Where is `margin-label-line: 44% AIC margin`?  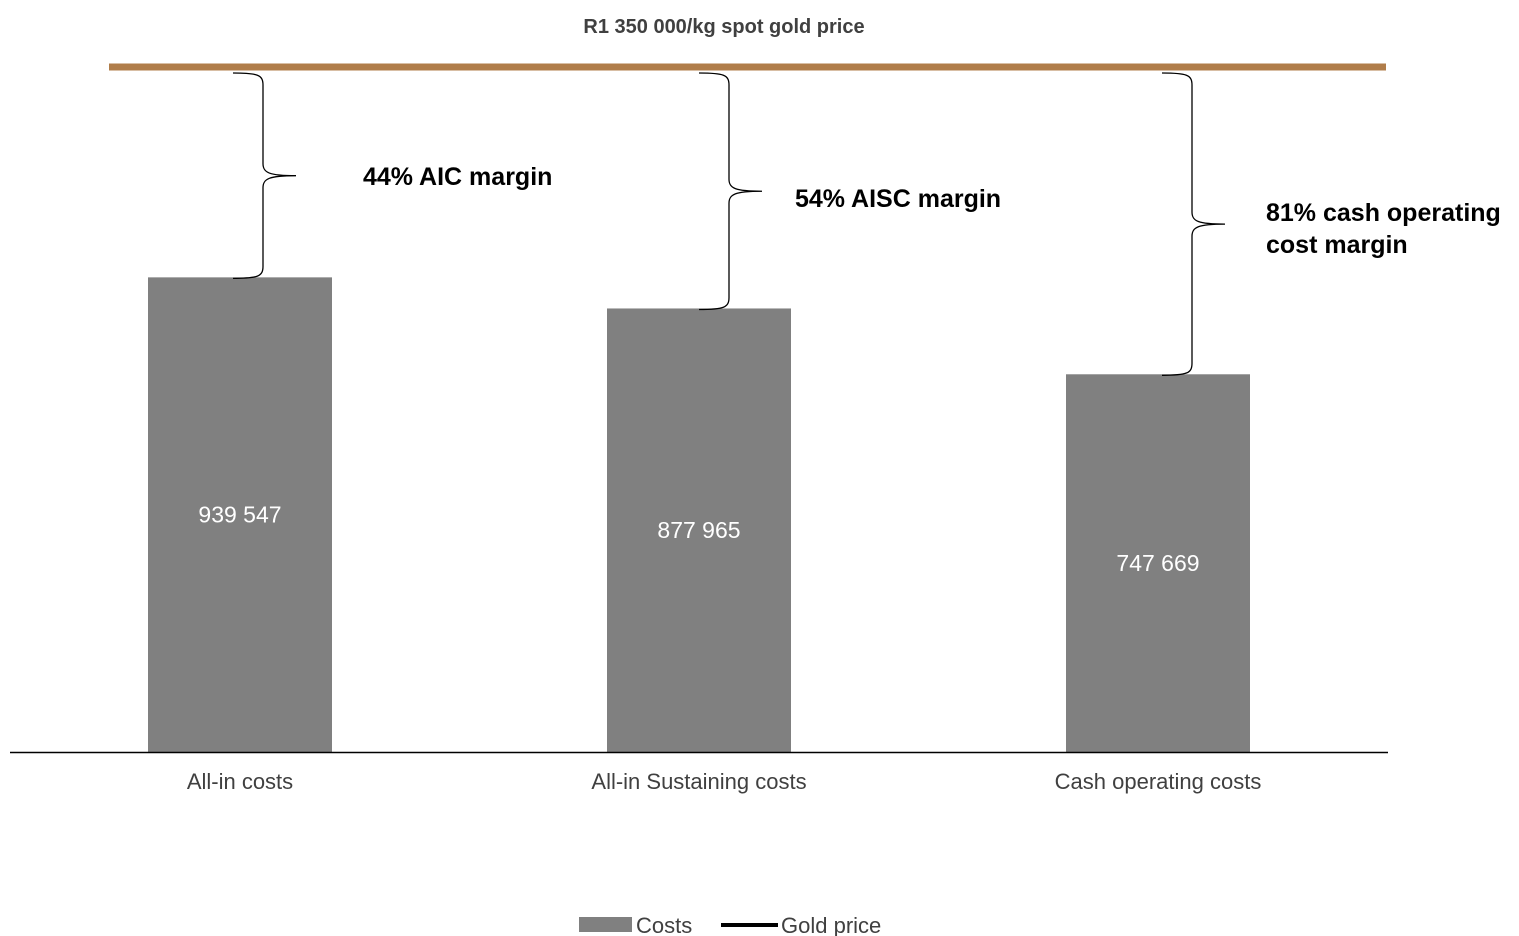
margin-label-line: 44% AIC margin is located at coordinates (457, 177).